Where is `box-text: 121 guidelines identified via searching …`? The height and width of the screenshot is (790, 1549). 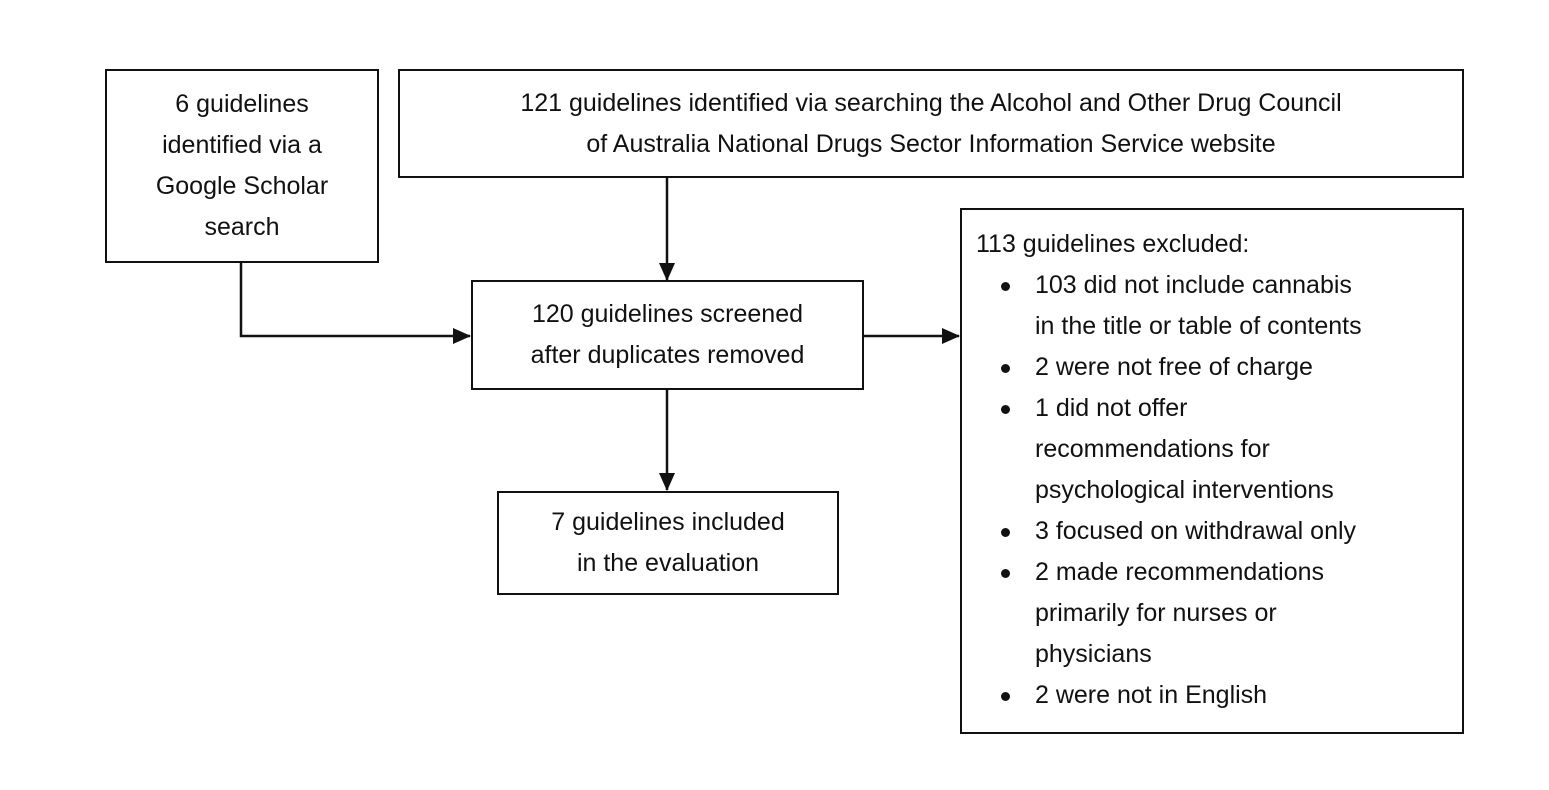
box-text: 121 guidelines identified via searching … is located at coordinates (931, 102).